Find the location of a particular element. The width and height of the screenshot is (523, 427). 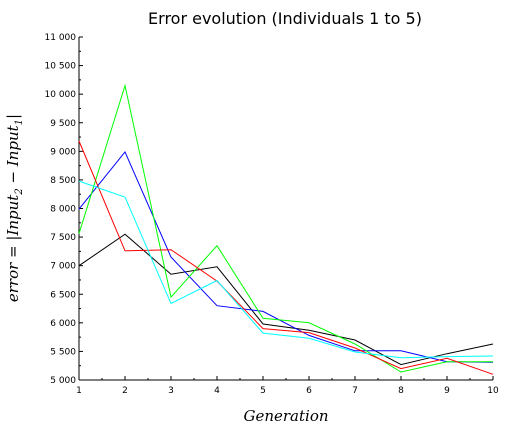

y-tick-label: 5 500 is located at coordinates (63, 352).